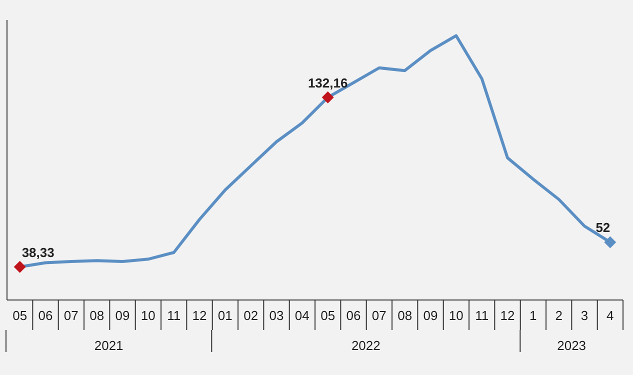  Describe the element at coordinates (251, 315) in the screenshot. I see `x-tick-label: 02` at that location.